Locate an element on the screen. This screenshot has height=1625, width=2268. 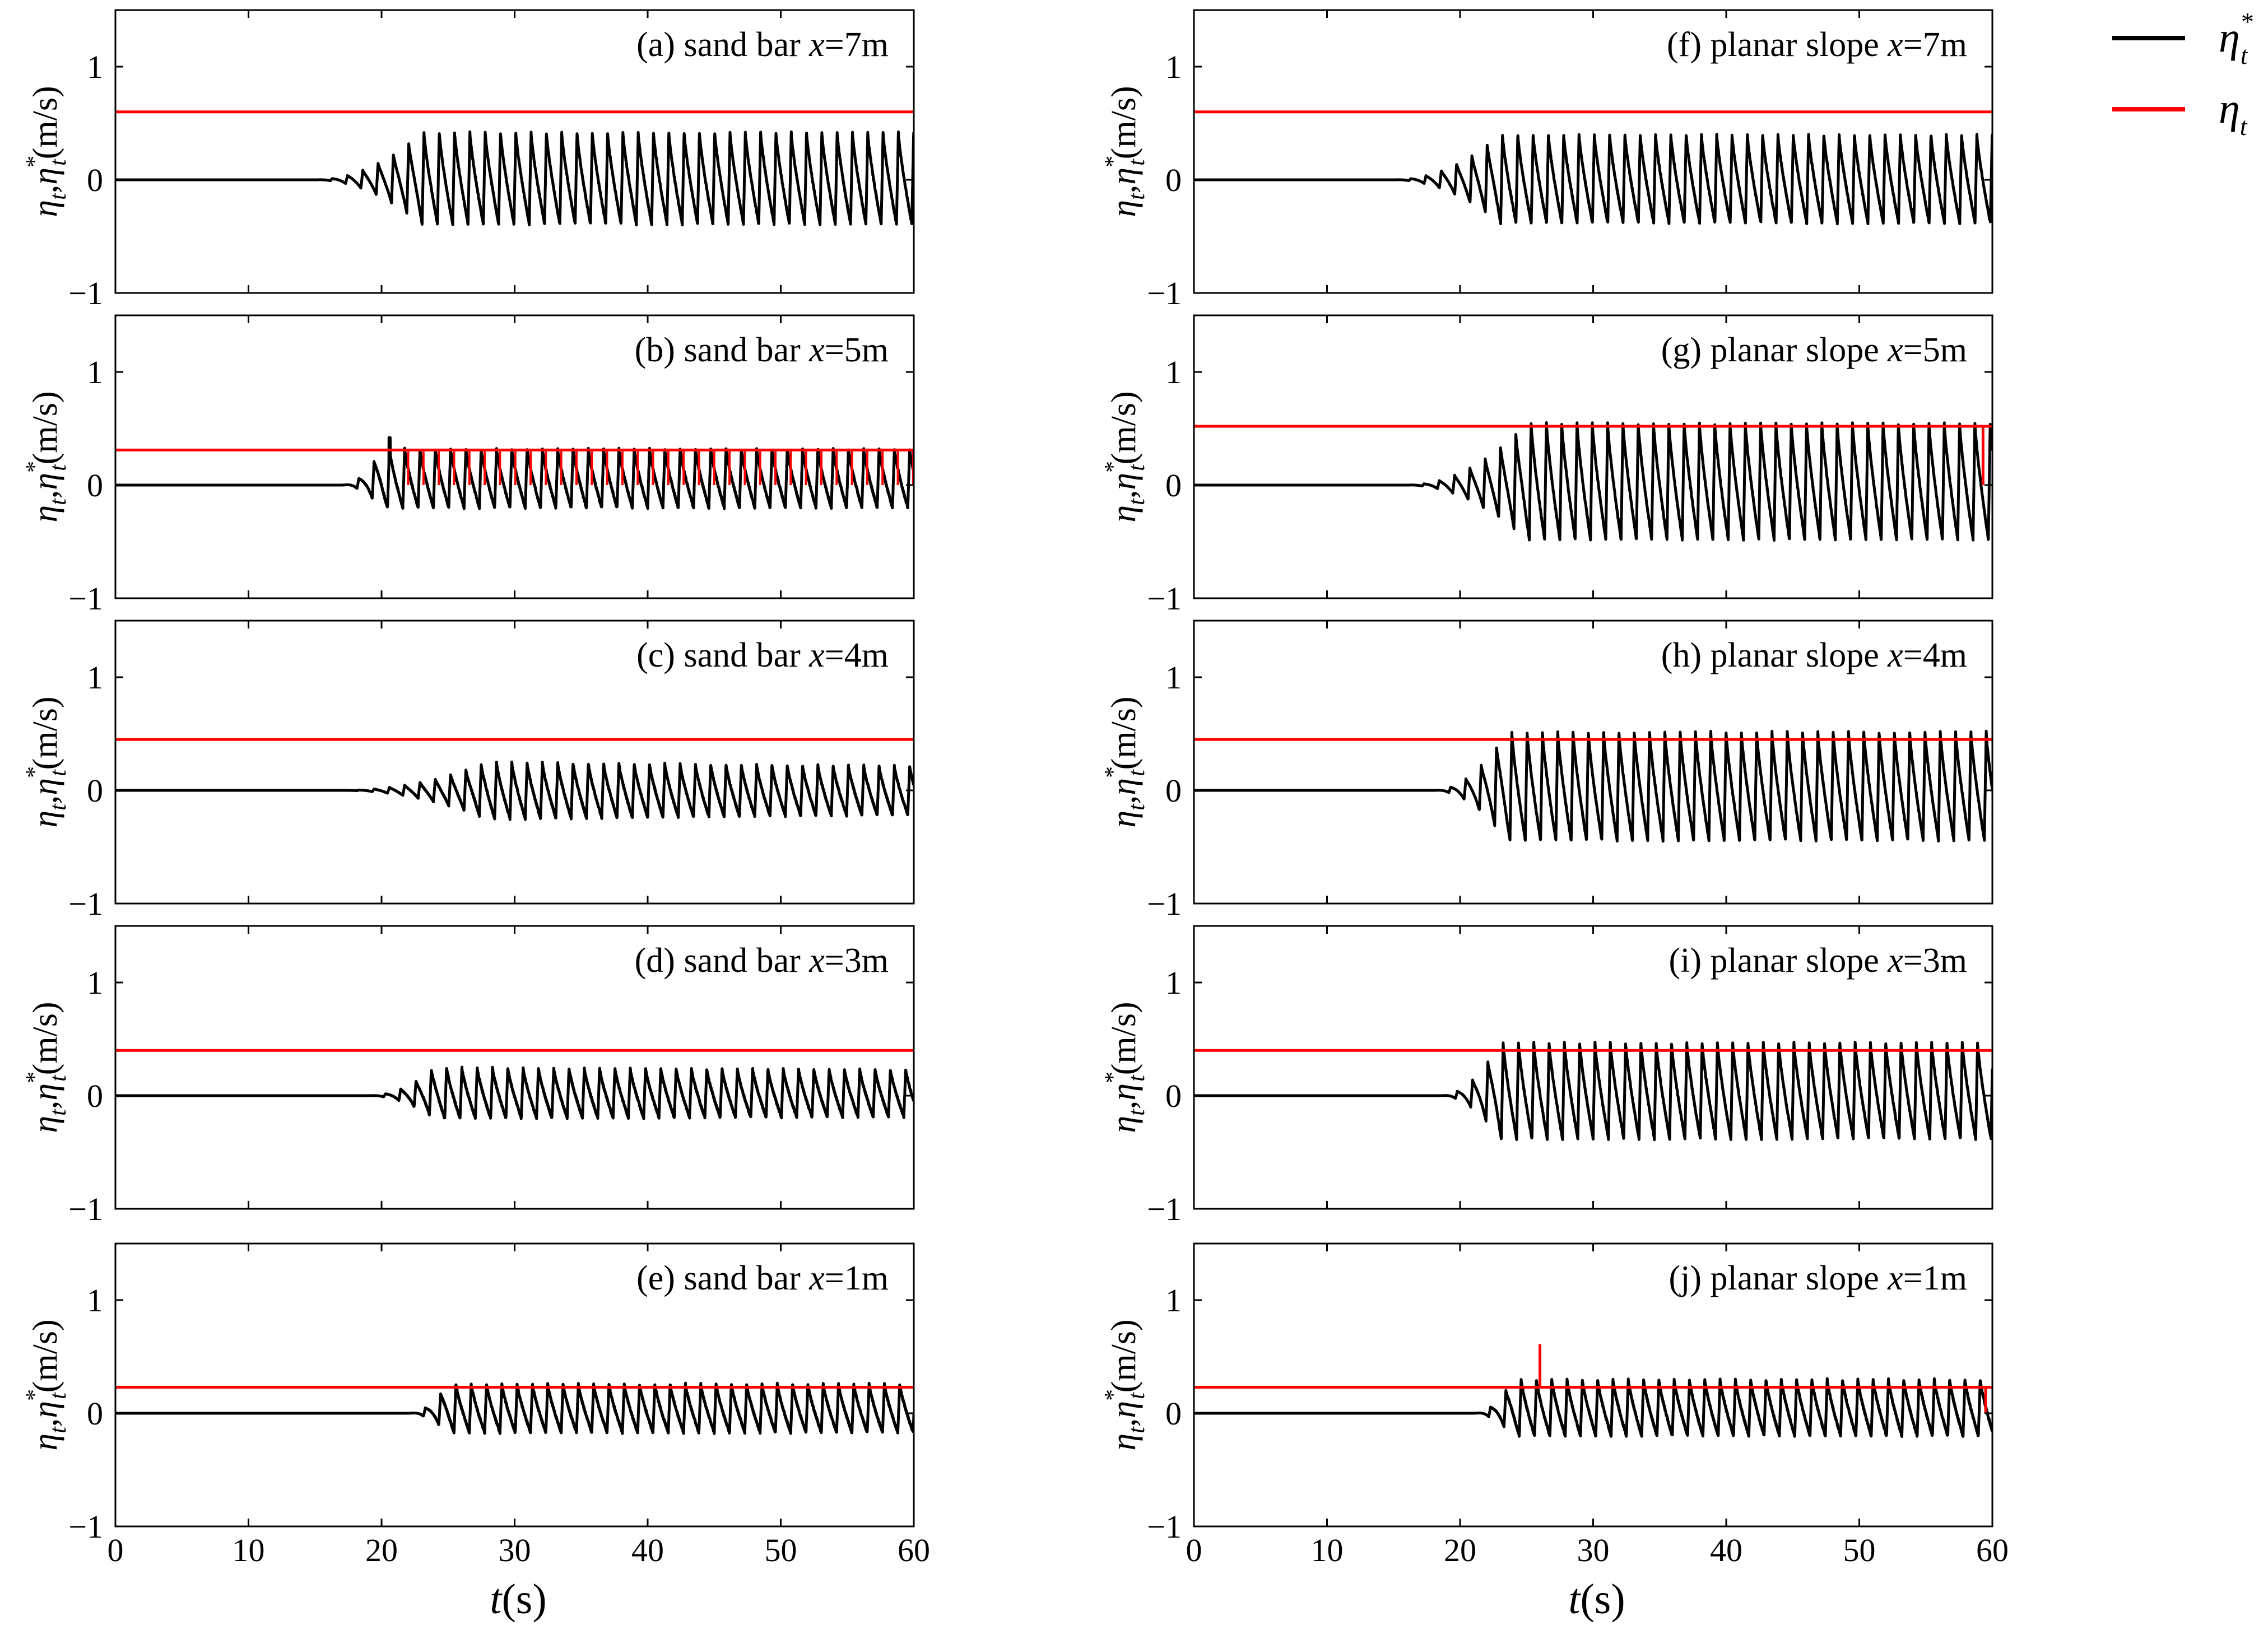
series-eta-t-group-j is located at coordinates (1593, 1378).